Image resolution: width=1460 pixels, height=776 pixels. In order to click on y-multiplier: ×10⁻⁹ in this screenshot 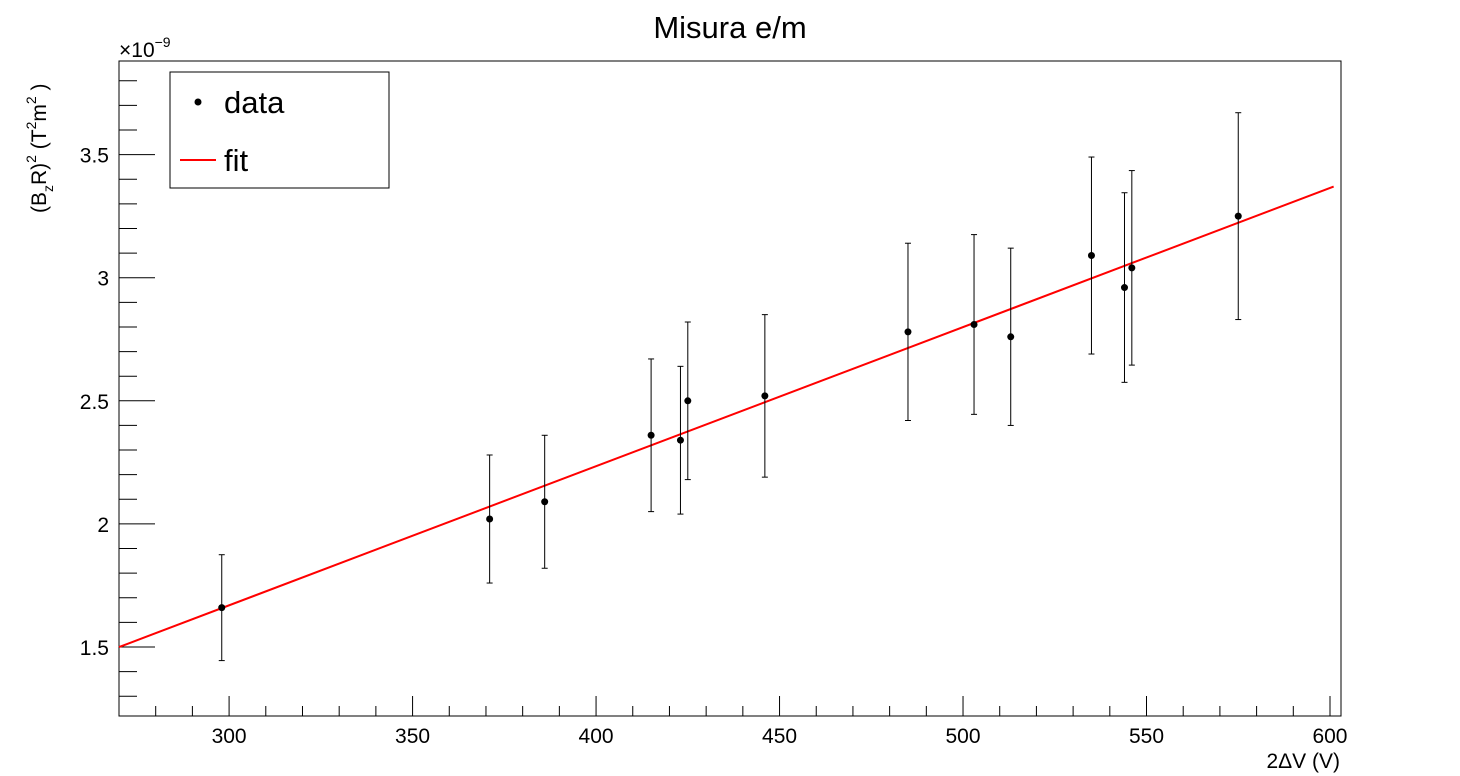, I will do `click(145, 48)`.